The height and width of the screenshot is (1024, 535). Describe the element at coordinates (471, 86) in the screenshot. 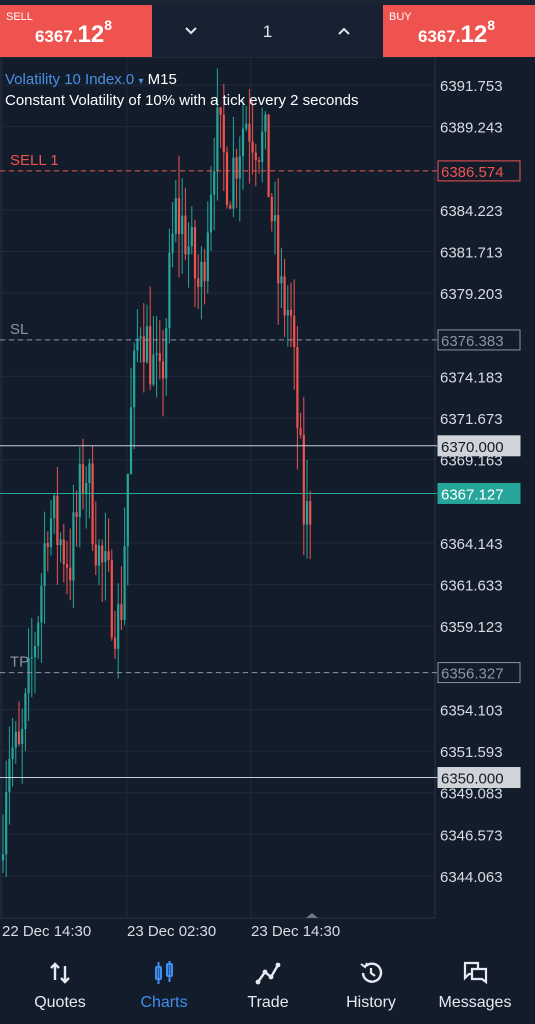

I see `price-axis-label: 6391.753` at that location.